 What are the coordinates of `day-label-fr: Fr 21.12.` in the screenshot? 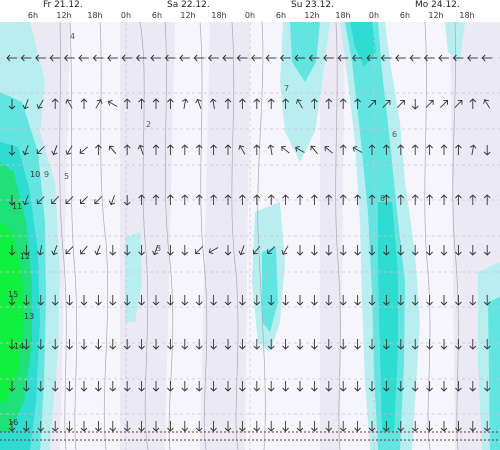 It's located at (63, 5).